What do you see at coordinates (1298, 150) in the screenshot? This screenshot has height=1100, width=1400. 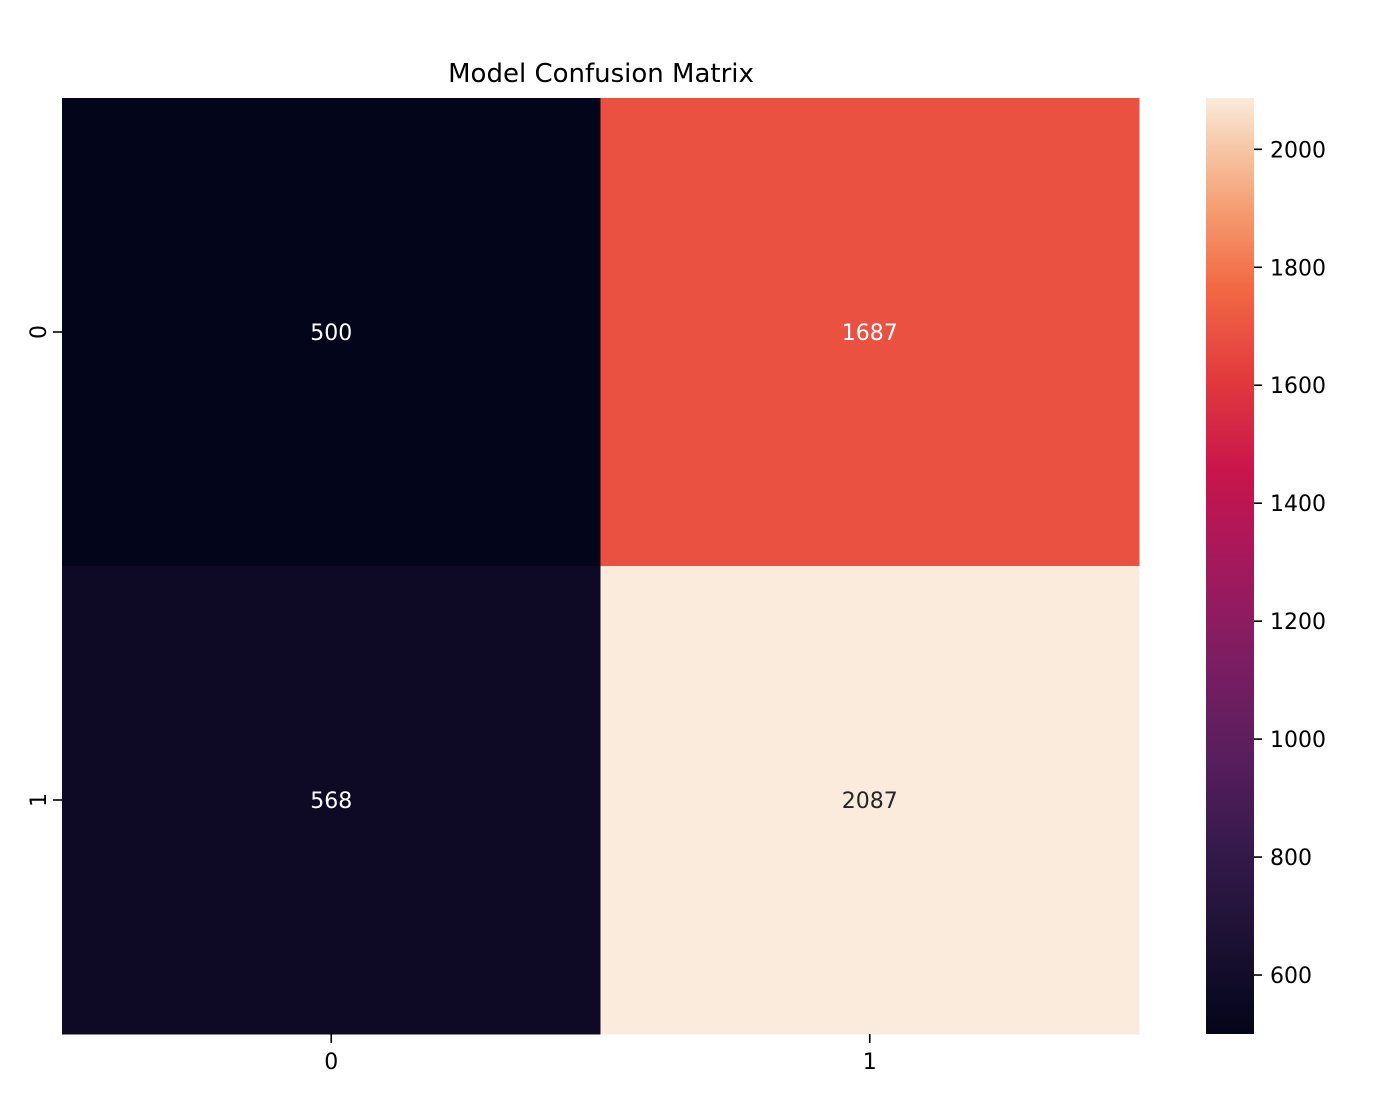 I see `colorbar-tick-label-7: 2000` at bounding box center [1298, 150].